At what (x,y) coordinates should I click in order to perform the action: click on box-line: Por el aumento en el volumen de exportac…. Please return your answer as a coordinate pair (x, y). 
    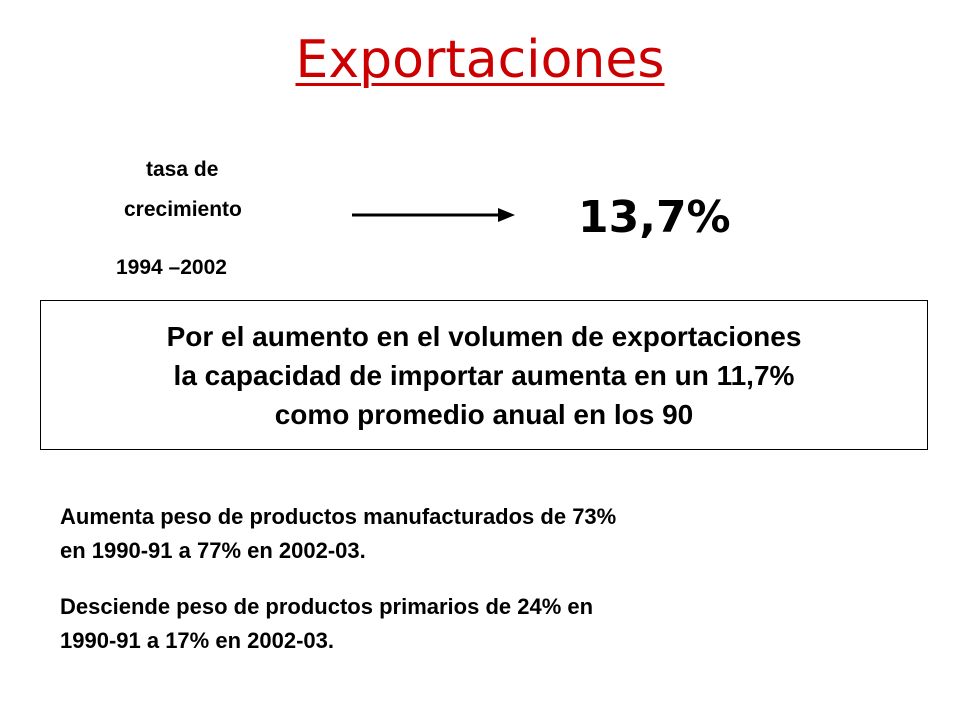
    Looking at the image, I should click on (484, 336).